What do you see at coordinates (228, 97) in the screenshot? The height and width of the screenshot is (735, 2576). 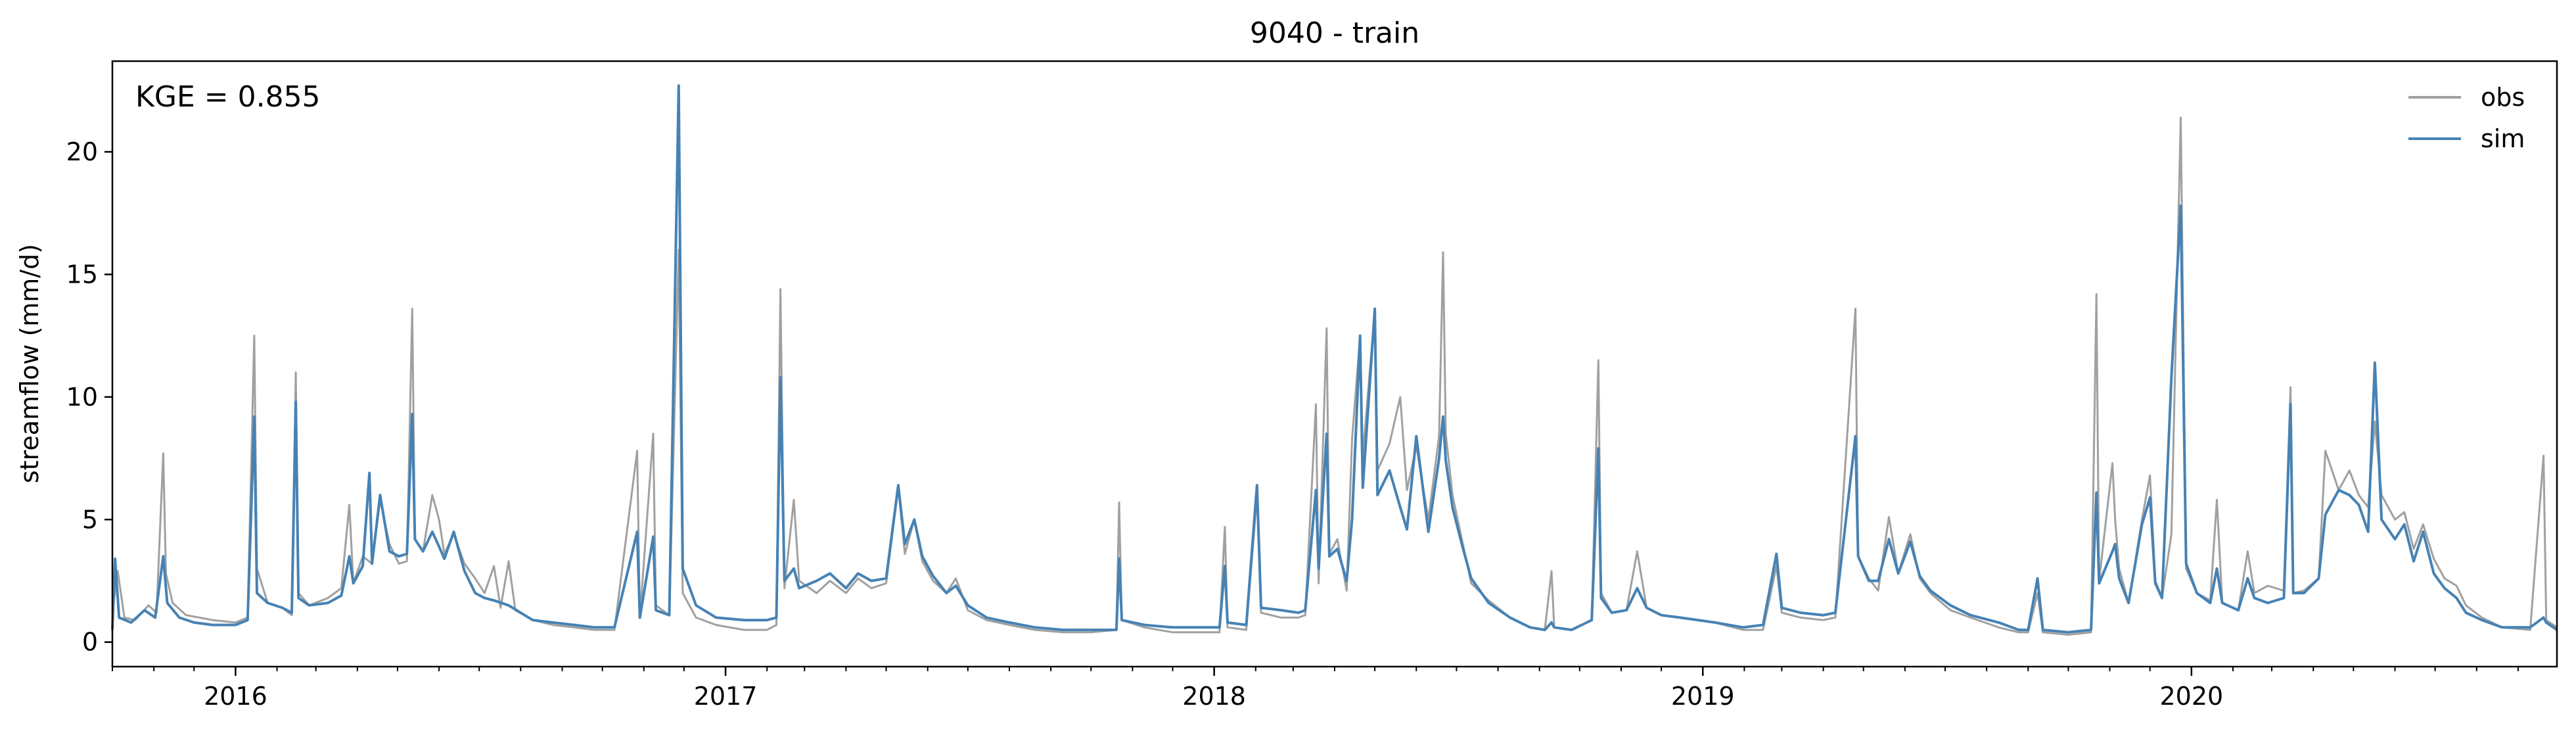 I see `kge-annotation: KGE = 0.855` at bounding box center [228, 97].